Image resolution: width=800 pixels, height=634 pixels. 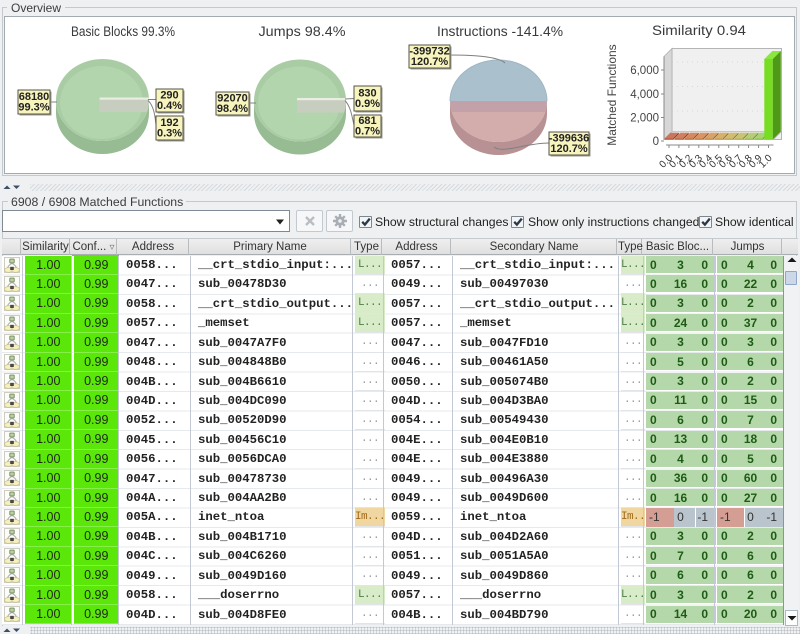 I want to click on svg-text: 0.7%, so click(x=367, y=132).